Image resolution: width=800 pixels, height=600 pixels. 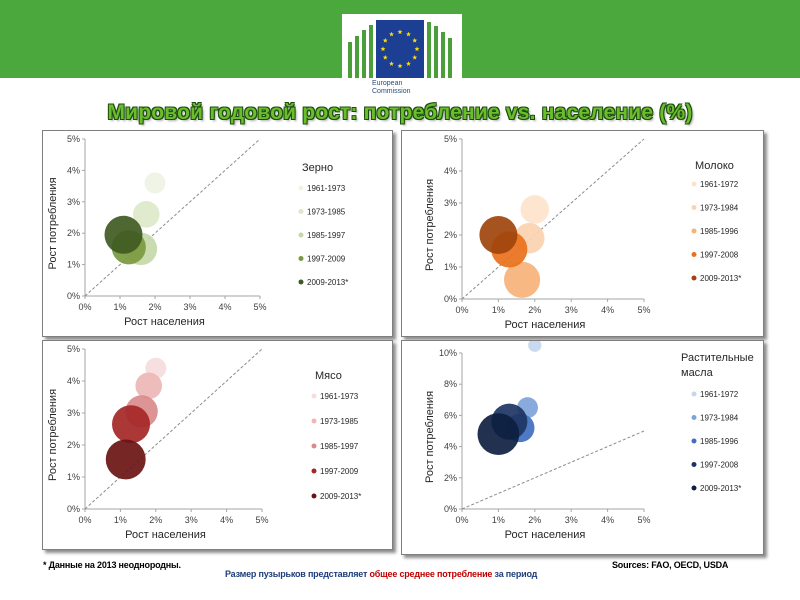 I want to click on footnote-part-2: за период, so click(x=515, y=574).